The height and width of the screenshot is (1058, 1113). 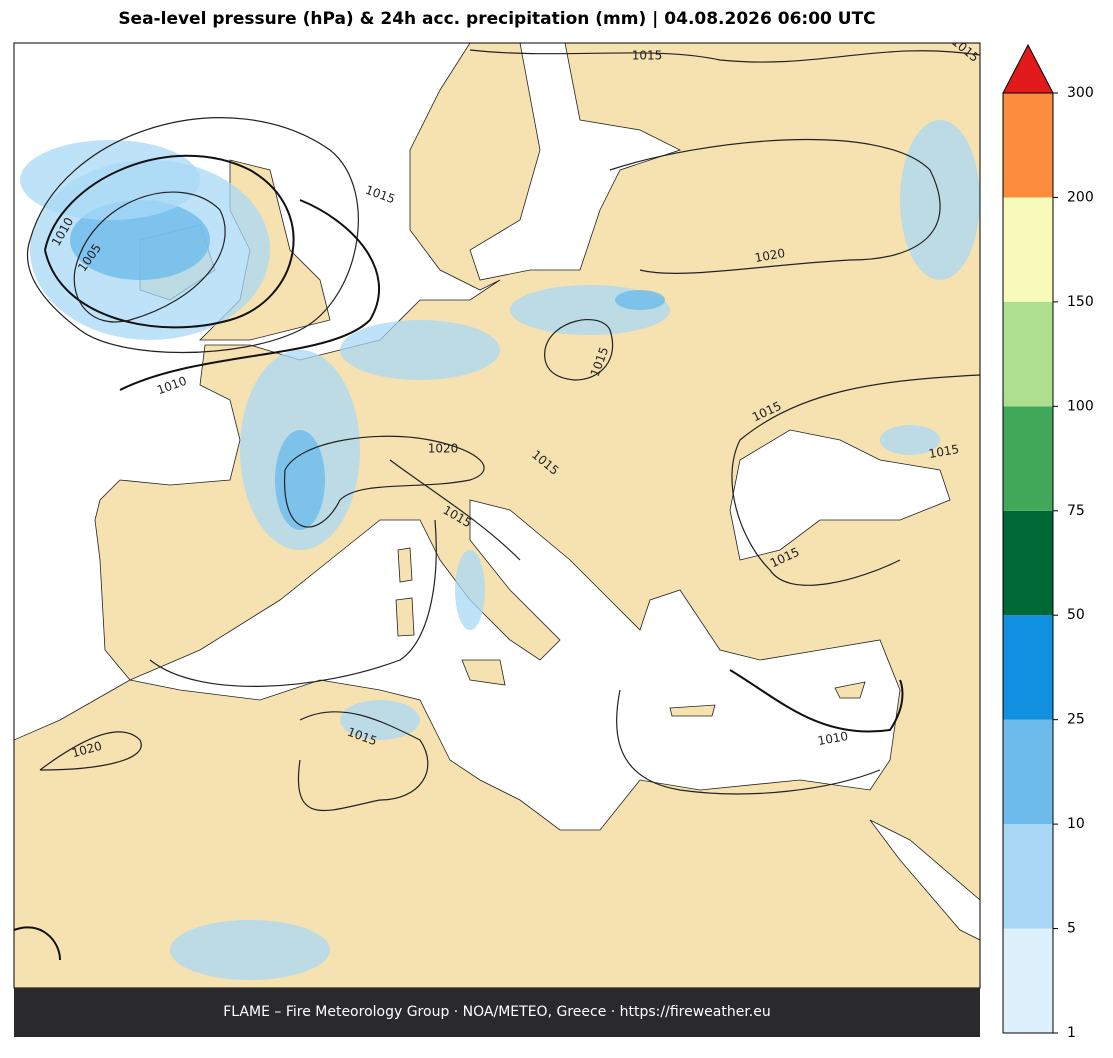 What do you see at coordinates (1076, 824) in the screenshot?
I see `colorbar-tick-label: 10` at bounding box center [1076, 824].